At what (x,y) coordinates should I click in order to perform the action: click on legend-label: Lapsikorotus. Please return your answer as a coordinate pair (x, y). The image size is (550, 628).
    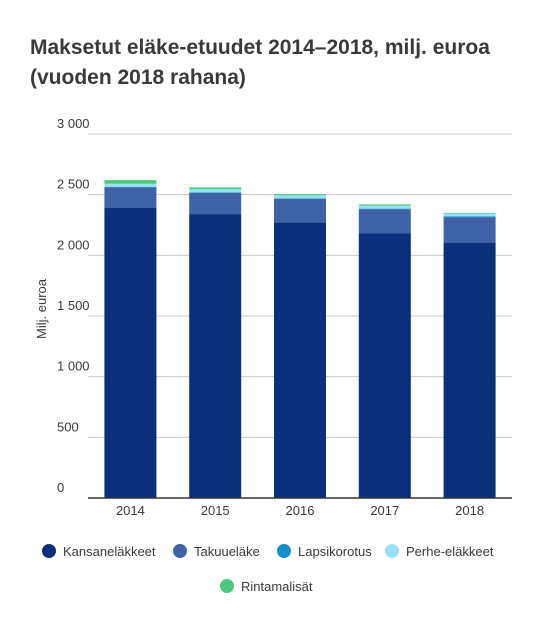
    Looking at the image, I should click on (335, 551).